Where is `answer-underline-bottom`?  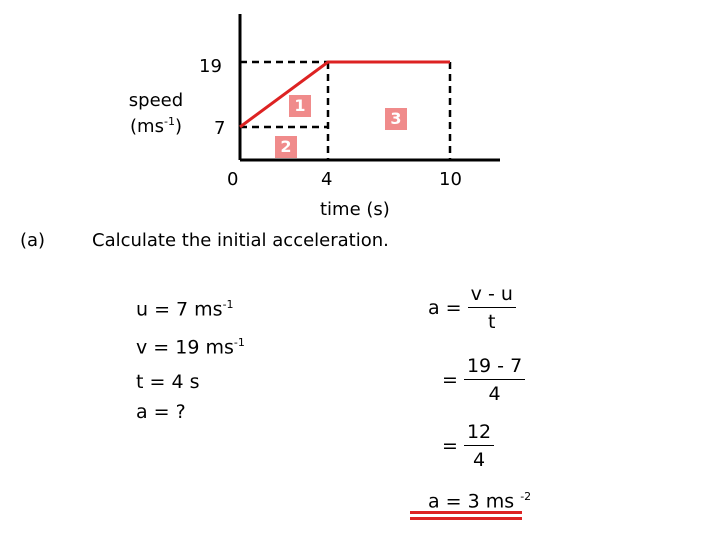 answer-underline-bottom is located at coordinates (466, 518).